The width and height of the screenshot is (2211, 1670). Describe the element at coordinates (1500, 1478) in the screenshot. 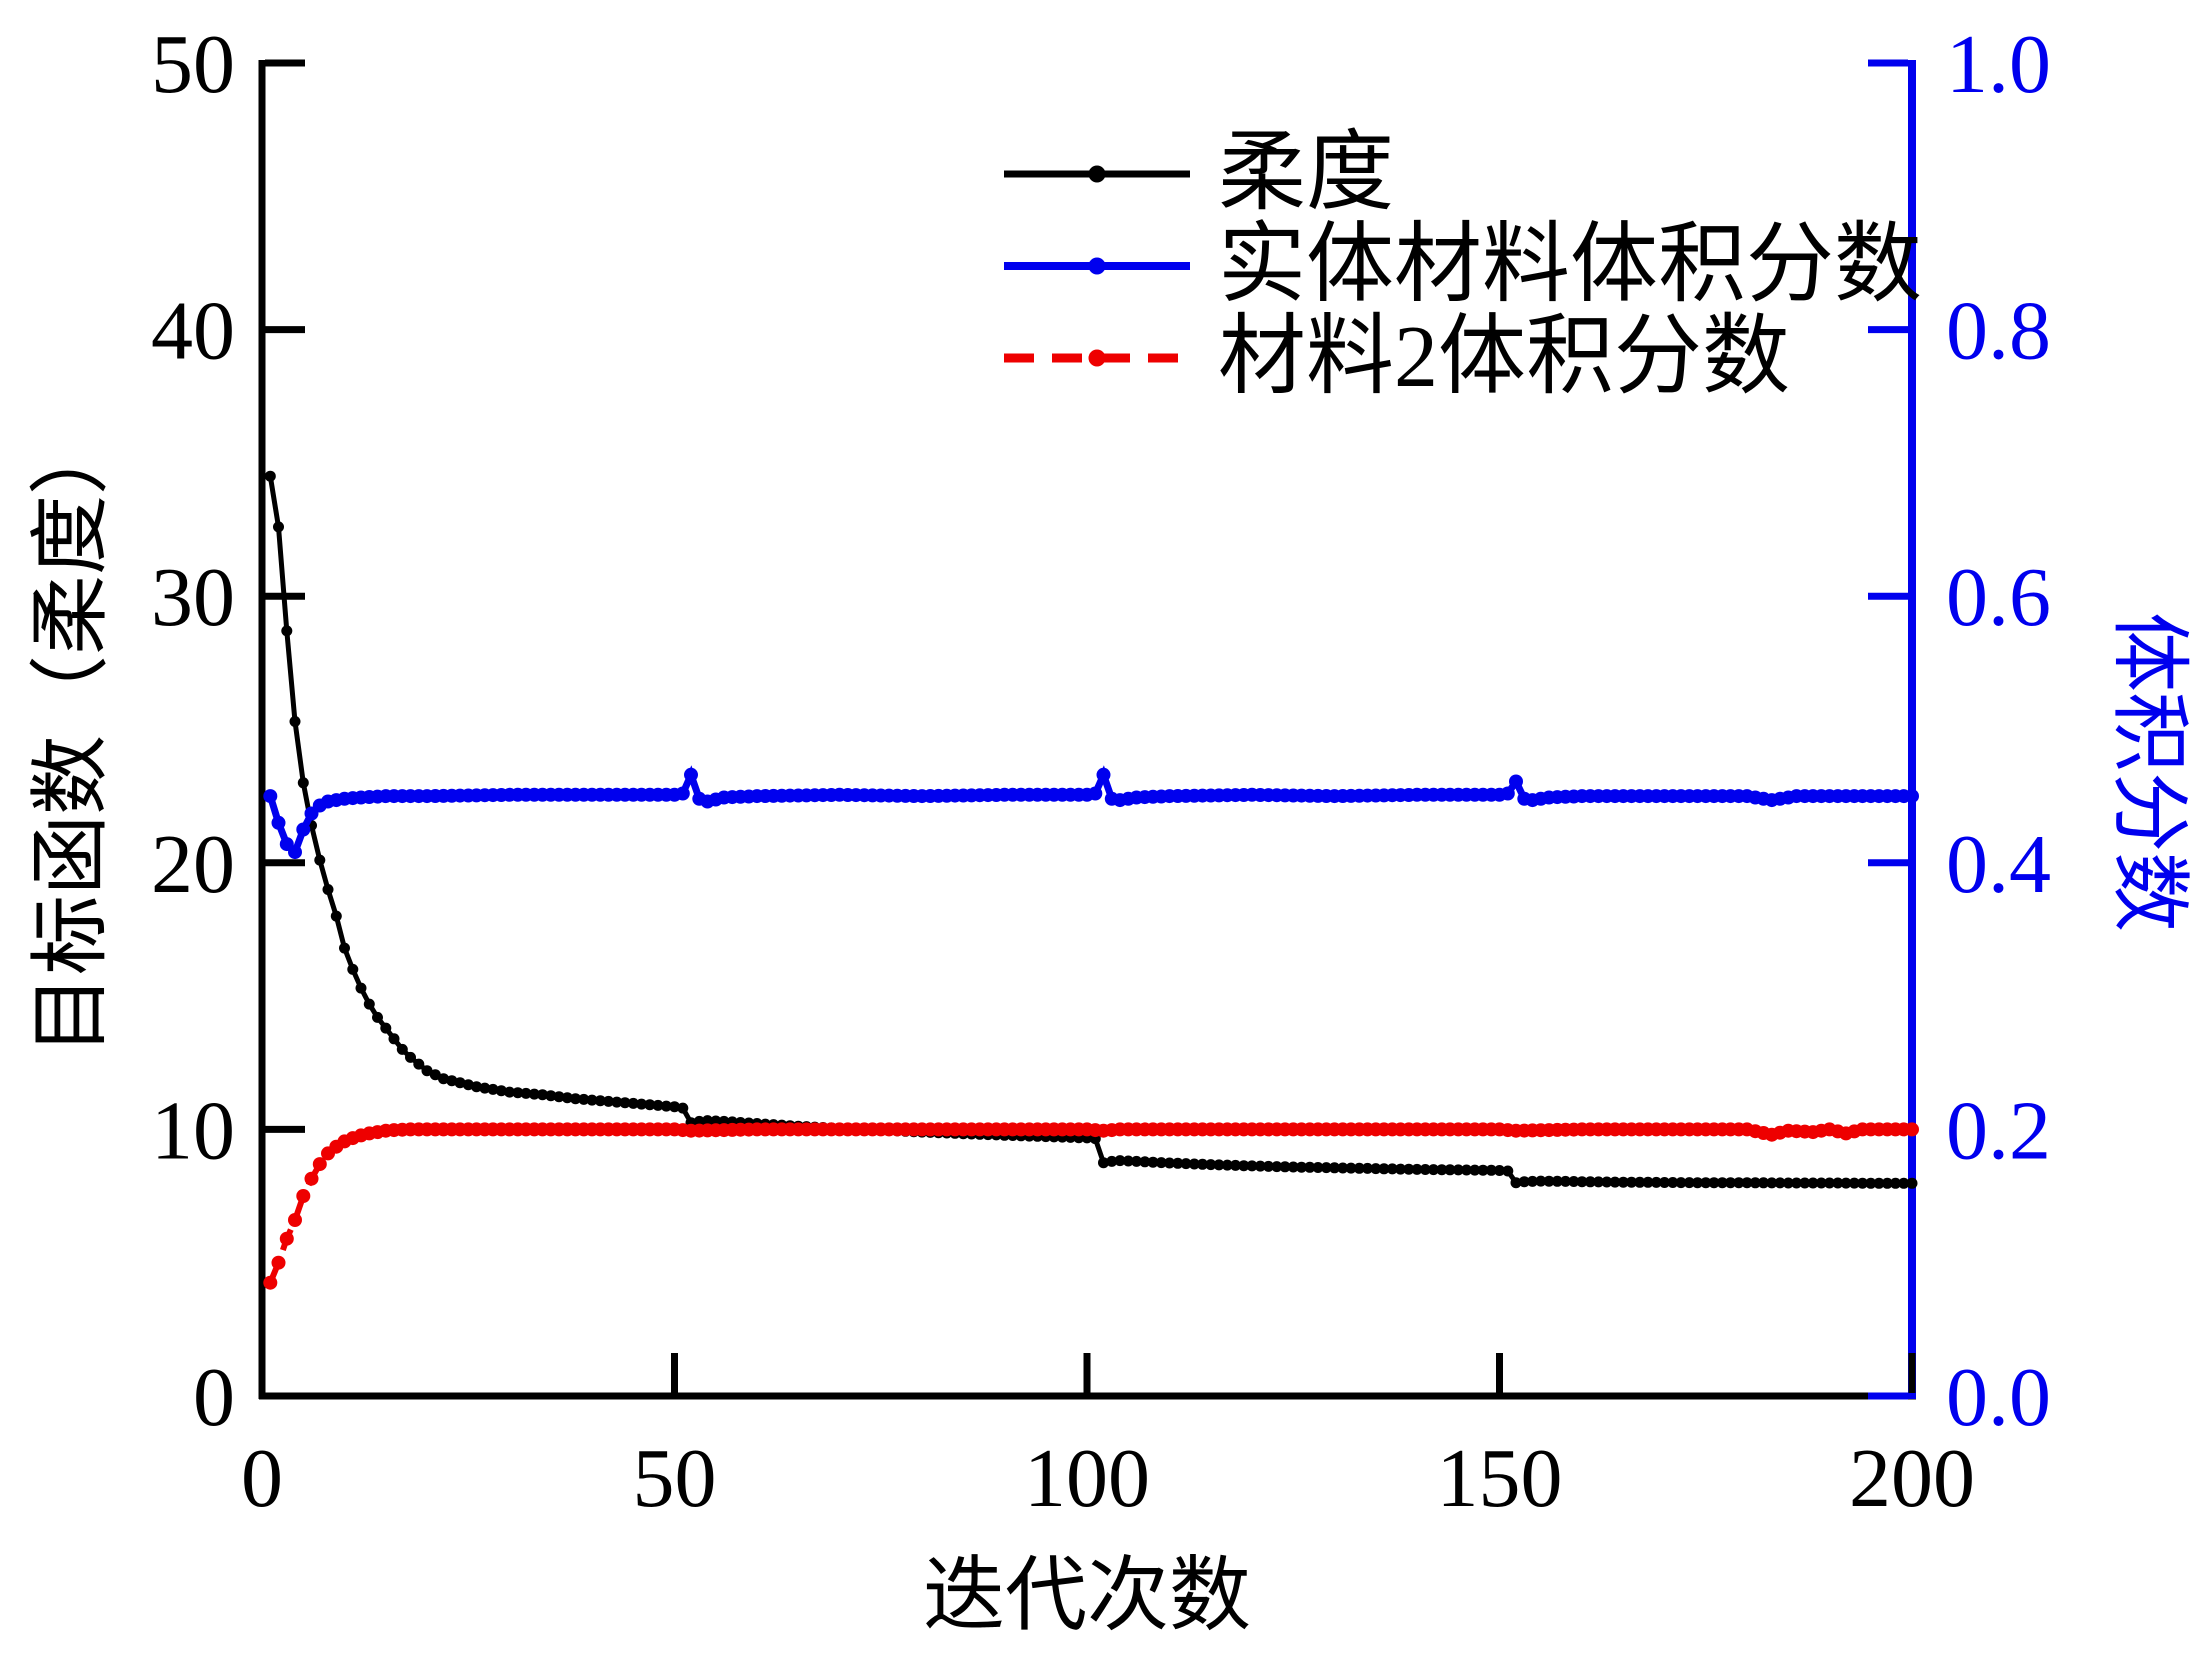

I see `bottom-axis-tick-label: 150` at that location.